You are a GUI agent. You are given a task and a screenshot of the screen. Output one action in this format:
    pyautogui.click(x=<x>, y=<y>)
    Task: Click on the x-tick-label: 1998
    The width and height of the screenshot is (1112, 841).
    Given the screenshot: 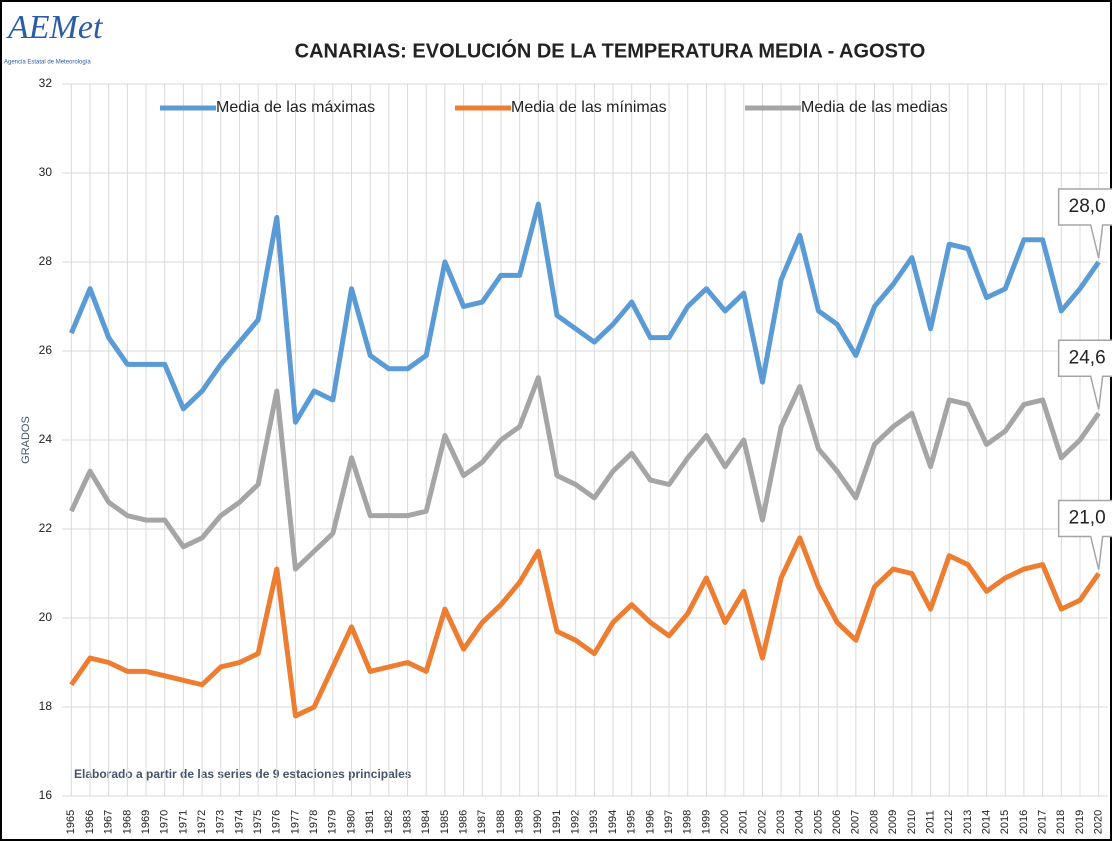 What is the action you would take?
    pyautogui.click(x=688, y=822)
    